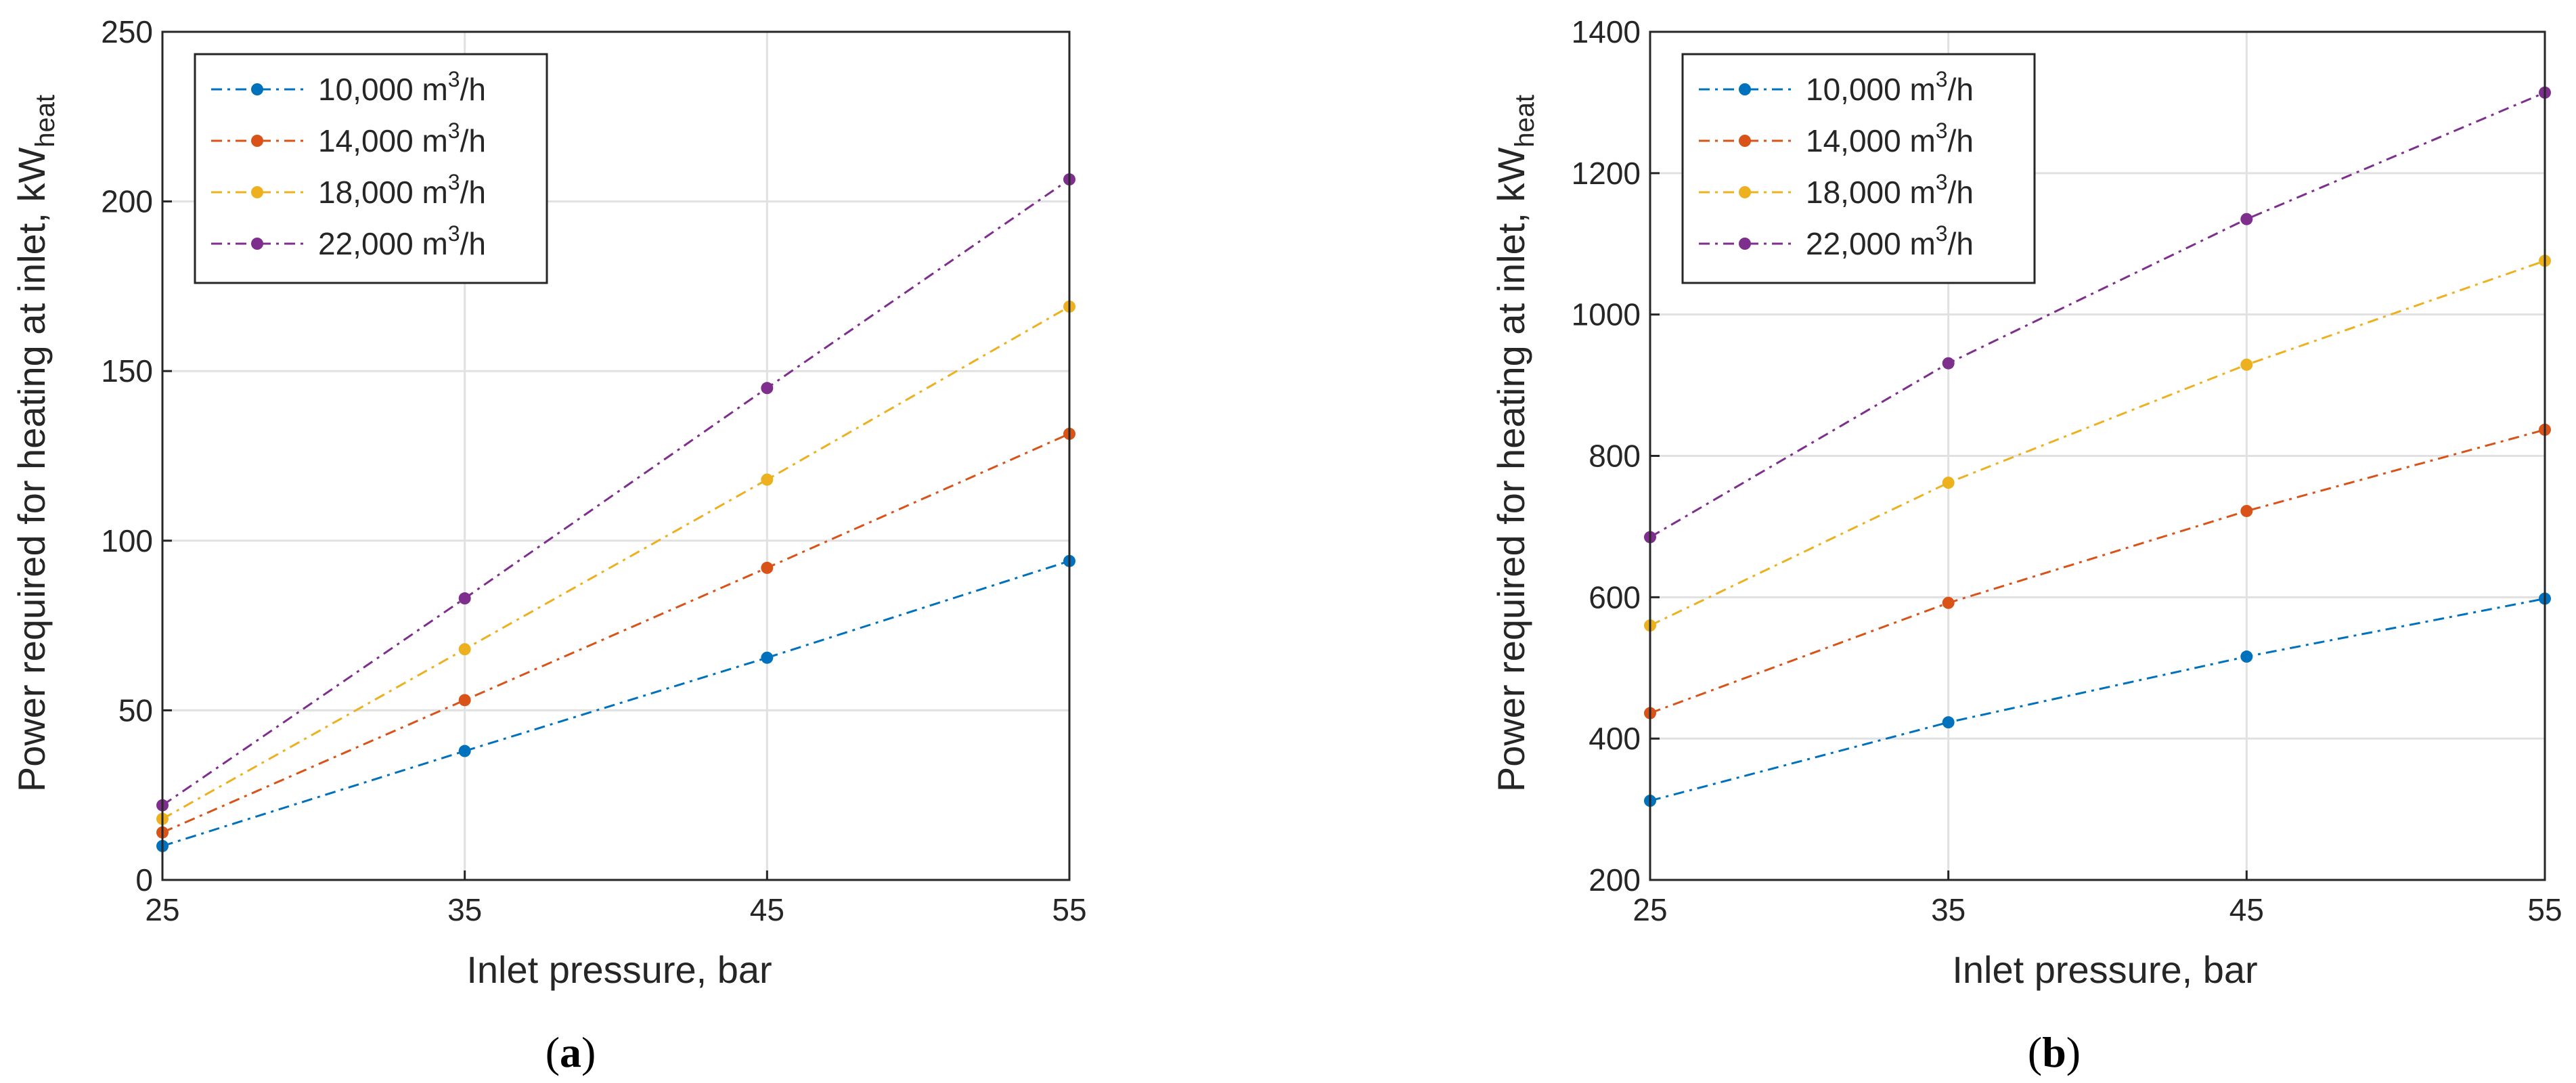 Image resolution: width=2576 pixels, height=1083 pixels. Describe the element at coordinates (1871, 193) in the screenshot. I see `chart-b-legend-label-main: 18,000 m` at that location.